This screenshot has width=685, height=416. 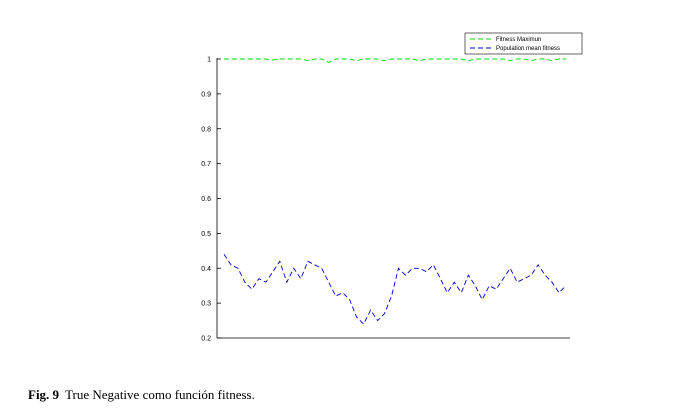 I want to click on caption-text: True Negative como función fitness., so click(x=160, y=394).